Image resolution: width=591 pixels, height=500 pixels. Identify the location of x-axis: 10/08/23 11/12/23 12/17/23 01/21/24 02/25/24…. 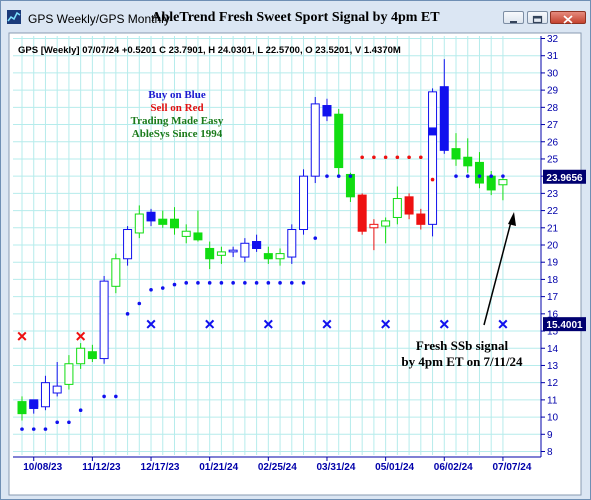
(277, 465).